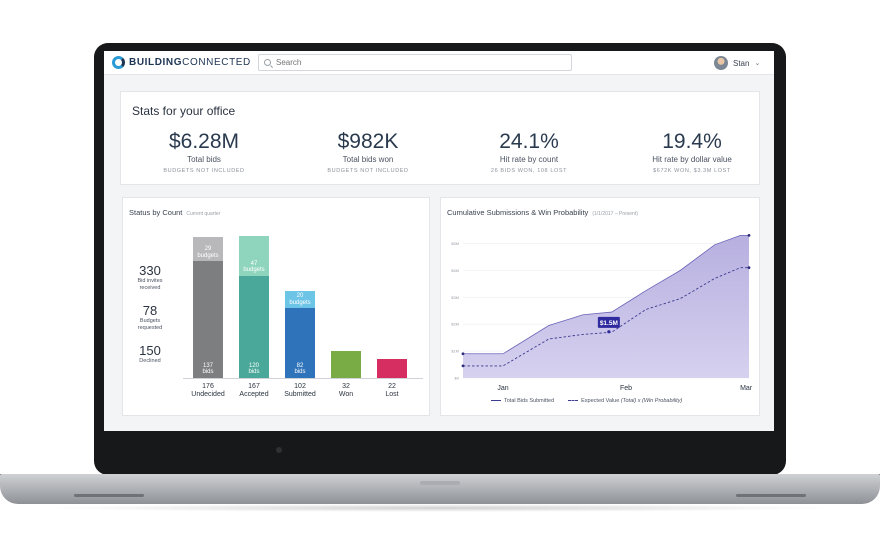 The height and width of the screenshot is (560, 880). What do you see at coordinates (502, 388) in the screenshot?
I see `x-tick-label: Jan` at bounding box center [502, 388].